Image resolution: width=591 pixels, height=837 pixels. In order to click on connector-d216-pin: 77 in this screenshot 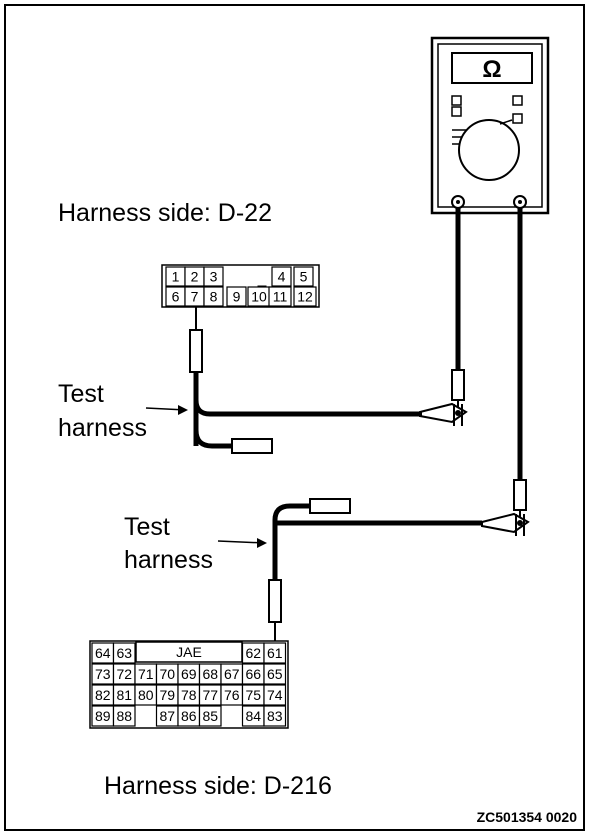, I will do `click(210, 695)`.